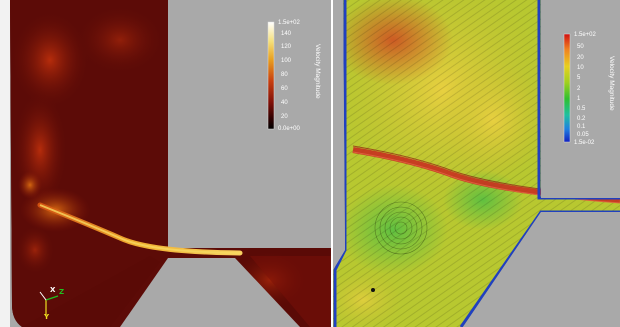 Image resolution: width=620 pixels, height=327 pixels. Describe the element at coordinates (317, 71) in the screenshot. I see `left-legend-title: Velocity Magnitude` at that location.